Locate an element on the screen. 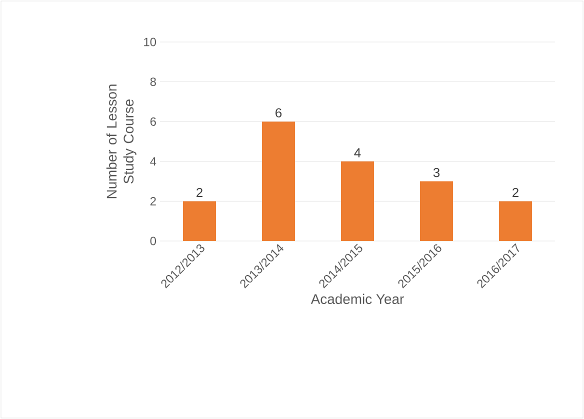 The image size is (584, 419). data-label: 4 is located at coordinates (357, 153).